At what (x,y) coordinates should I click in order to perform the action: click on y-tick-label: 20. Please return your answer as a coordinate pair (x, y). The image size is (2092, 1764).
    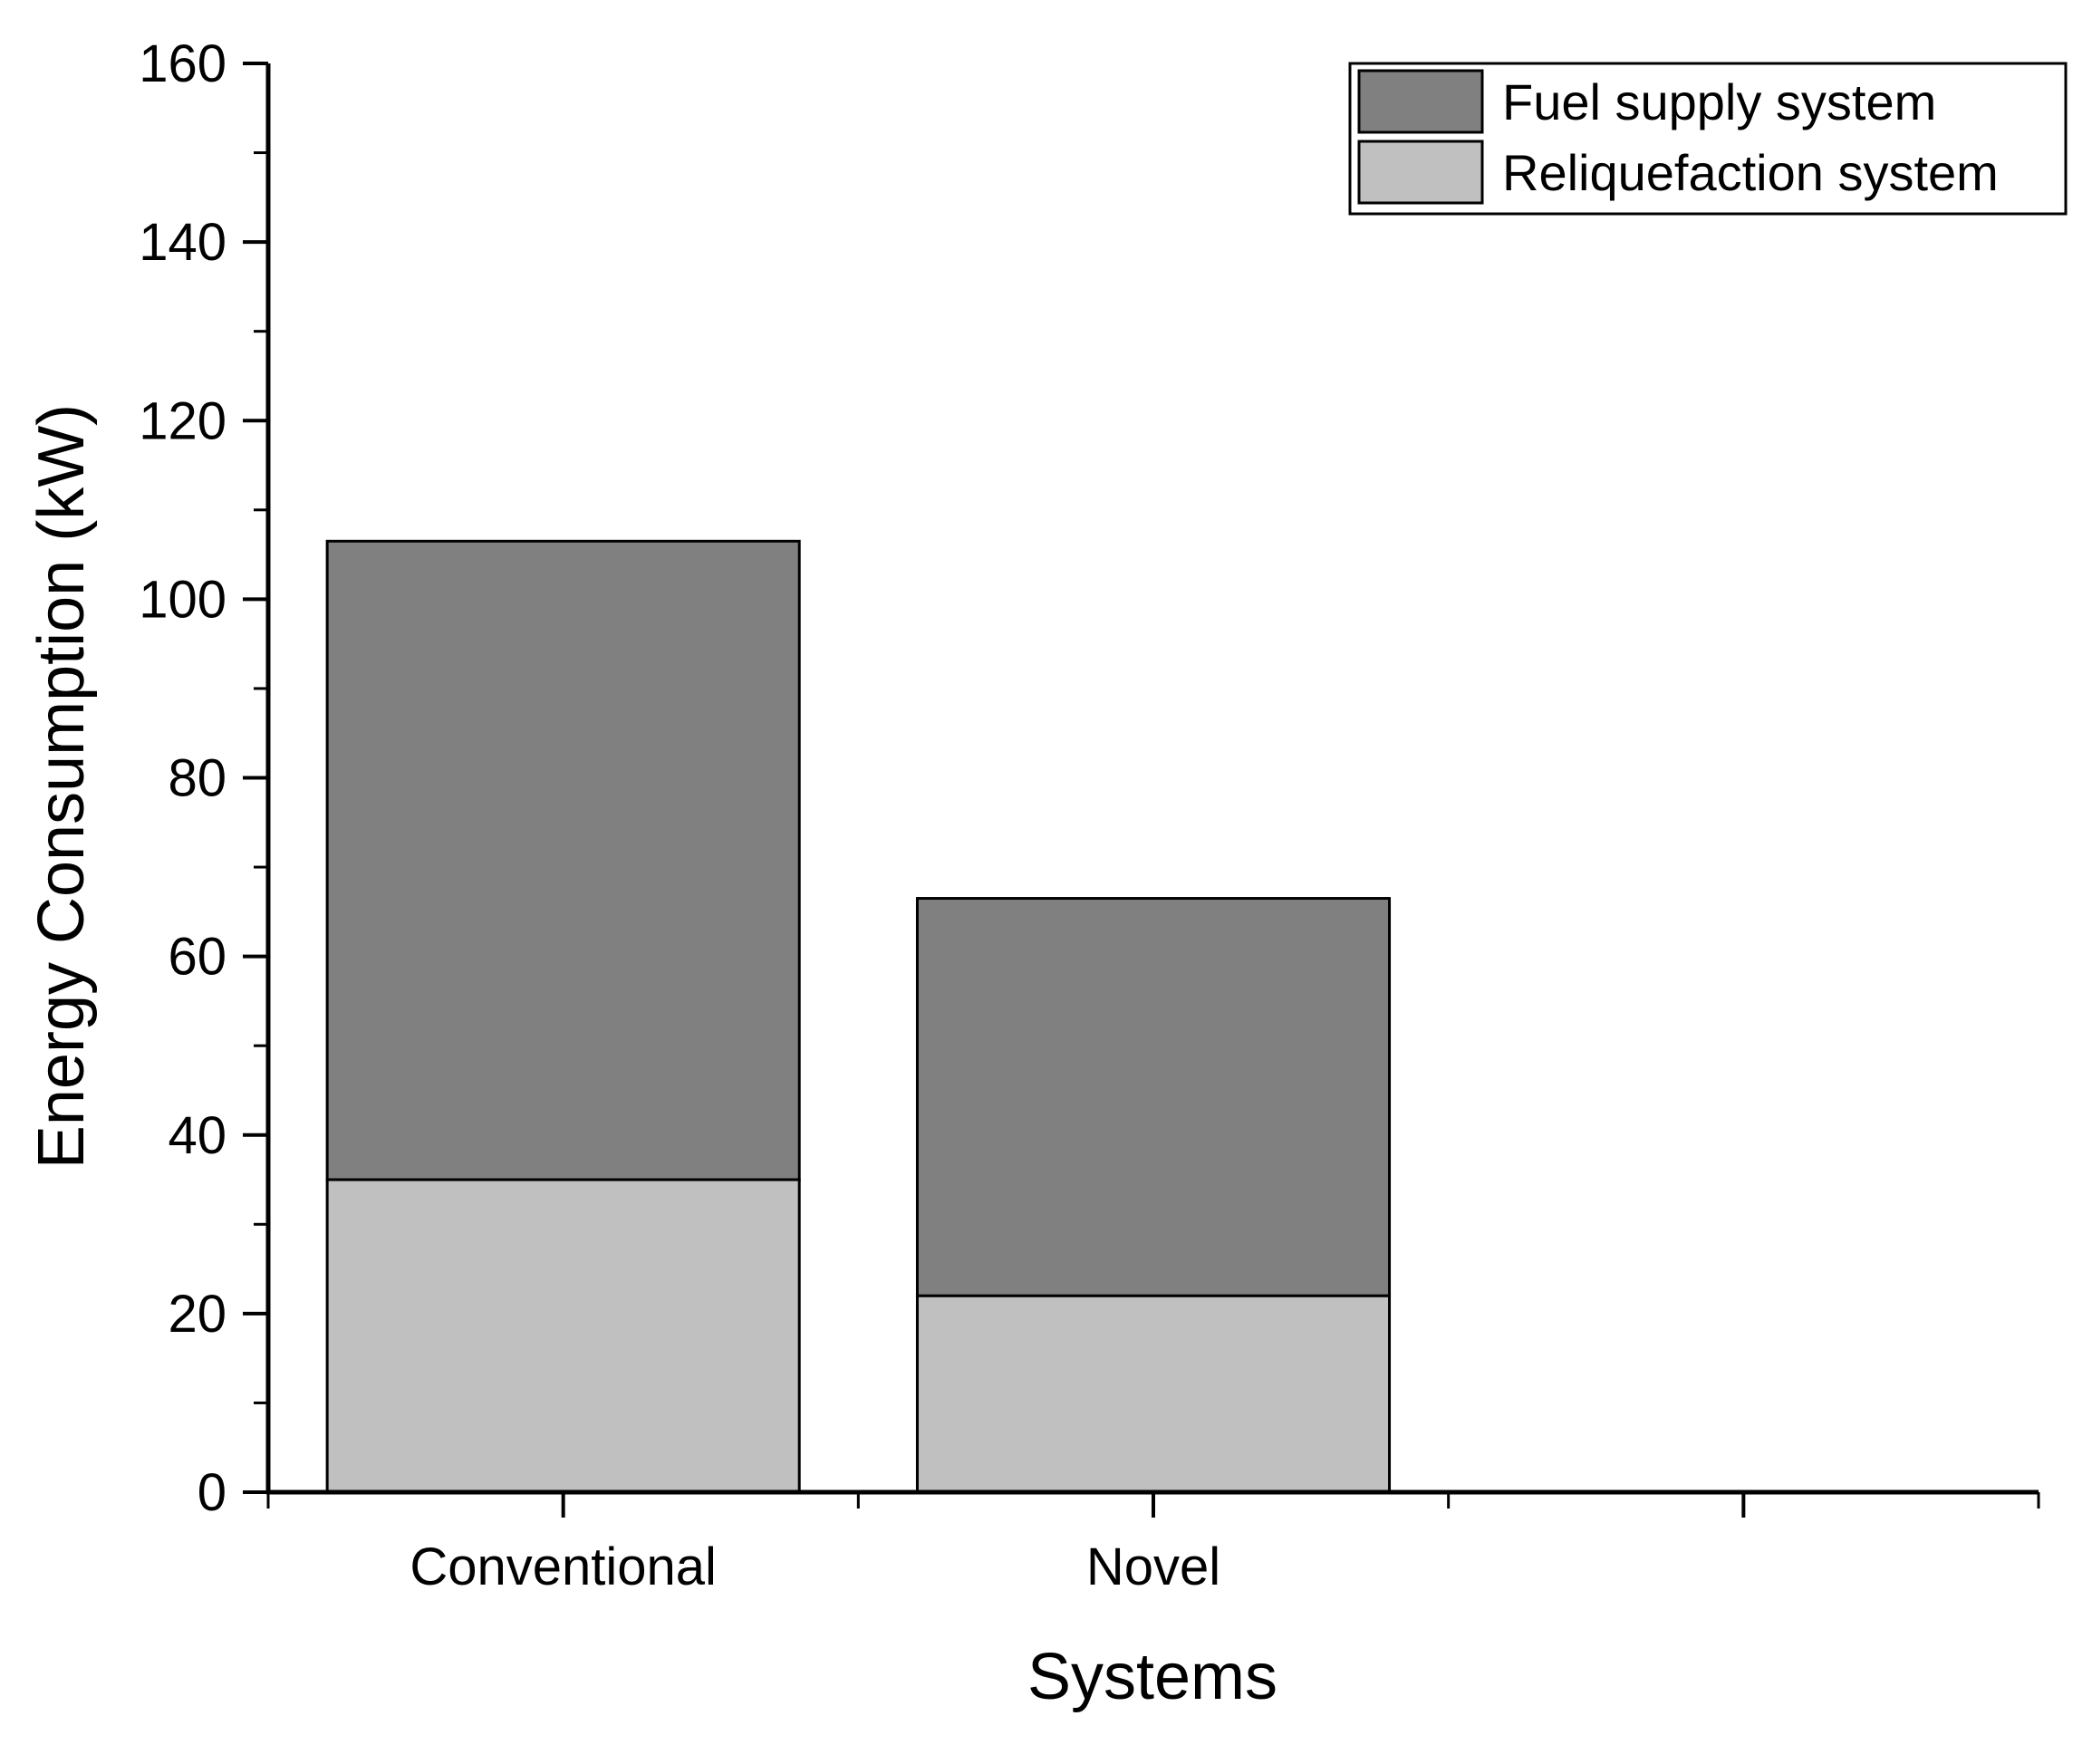
    Looking at the image, I should click on (197, 1314).